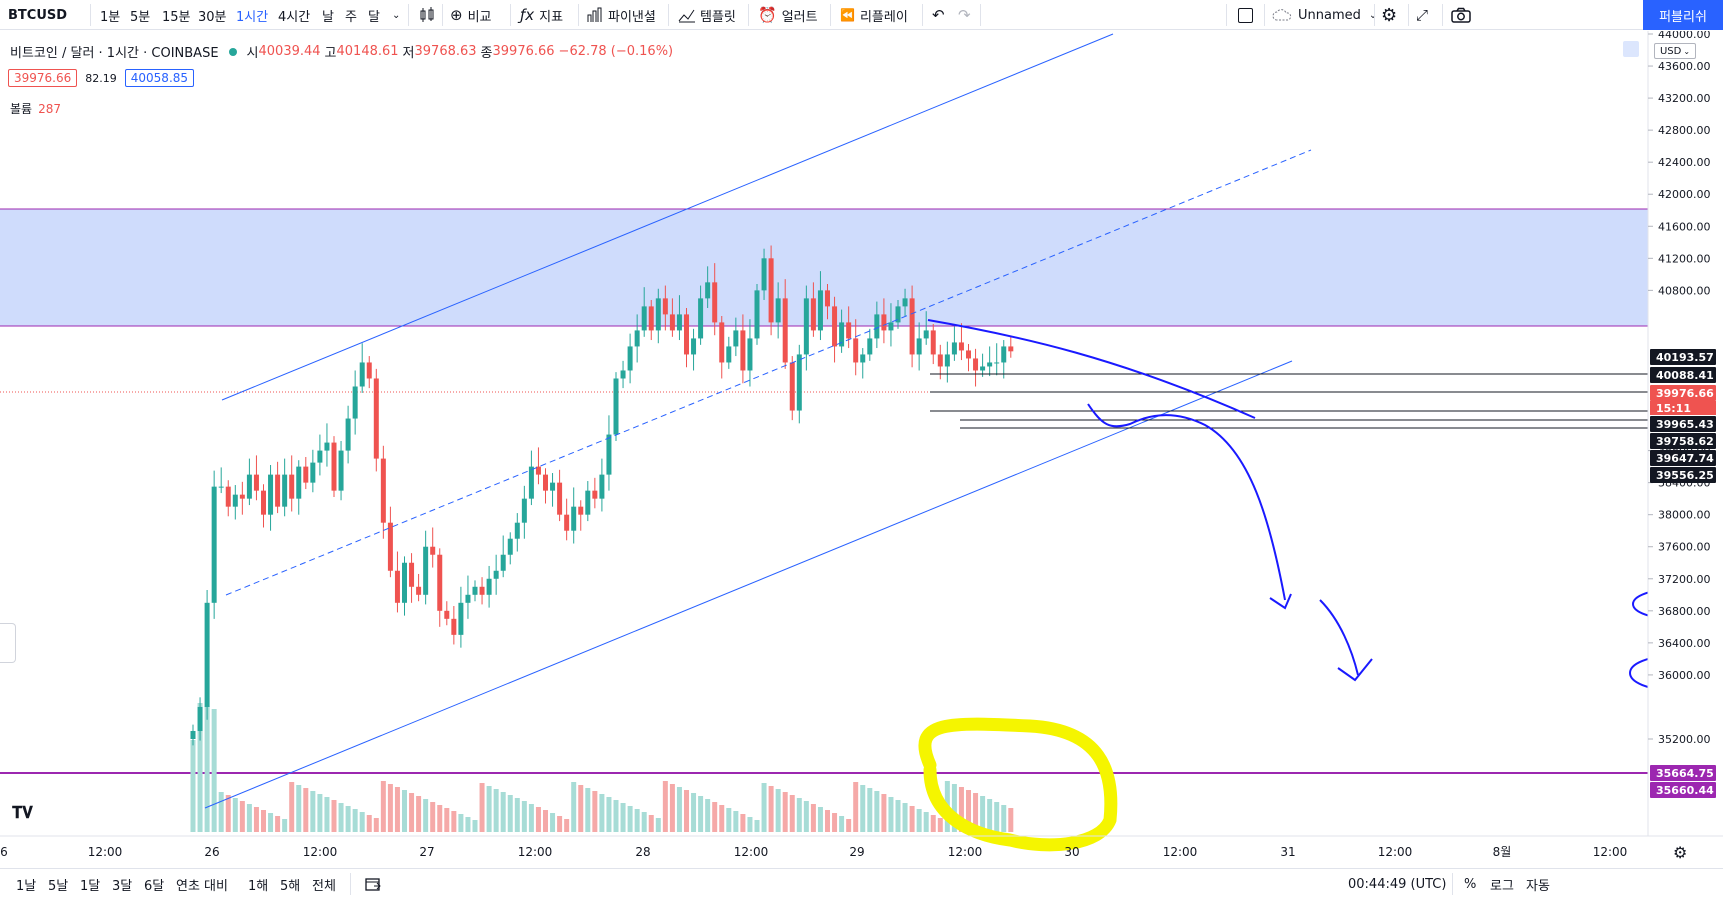  Describe the element at coordinates (788, 15) in the screenshot. I see `alert-button: ⏰ 얼러트` at that location.